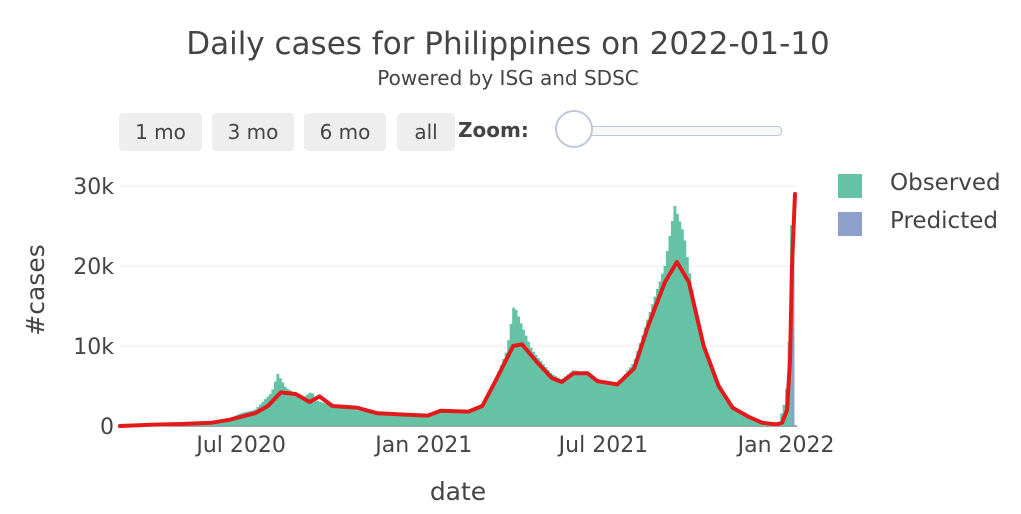 The image size is (1021, 514). What do you see at coordinates (850, 224) in the screenshot?
I see `legend-swatch-predicted` at bounding box center [850, 224].